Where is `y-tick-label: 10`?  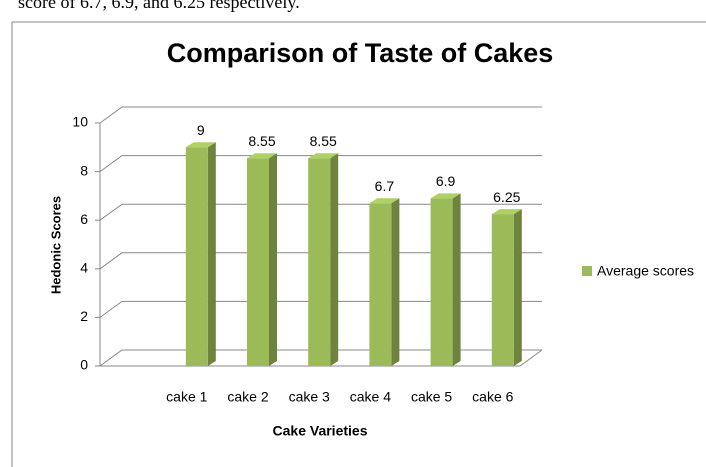
y-tick-label: 10 is located at coordinates (80, 122).